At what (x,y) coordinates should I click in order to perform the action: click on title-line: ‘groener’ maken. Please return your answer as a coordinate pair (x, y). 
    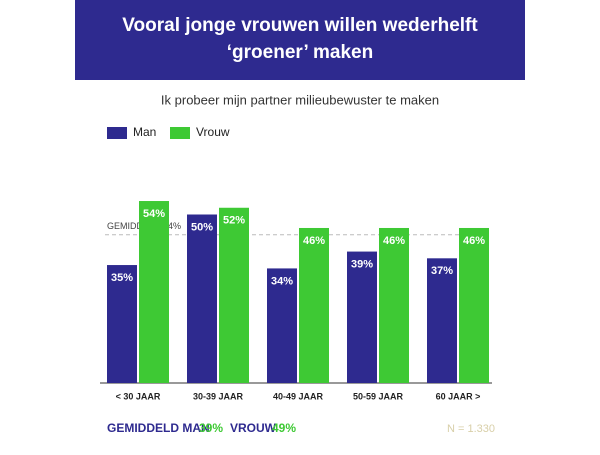
    Looking at the image, I should click on (300, 52).